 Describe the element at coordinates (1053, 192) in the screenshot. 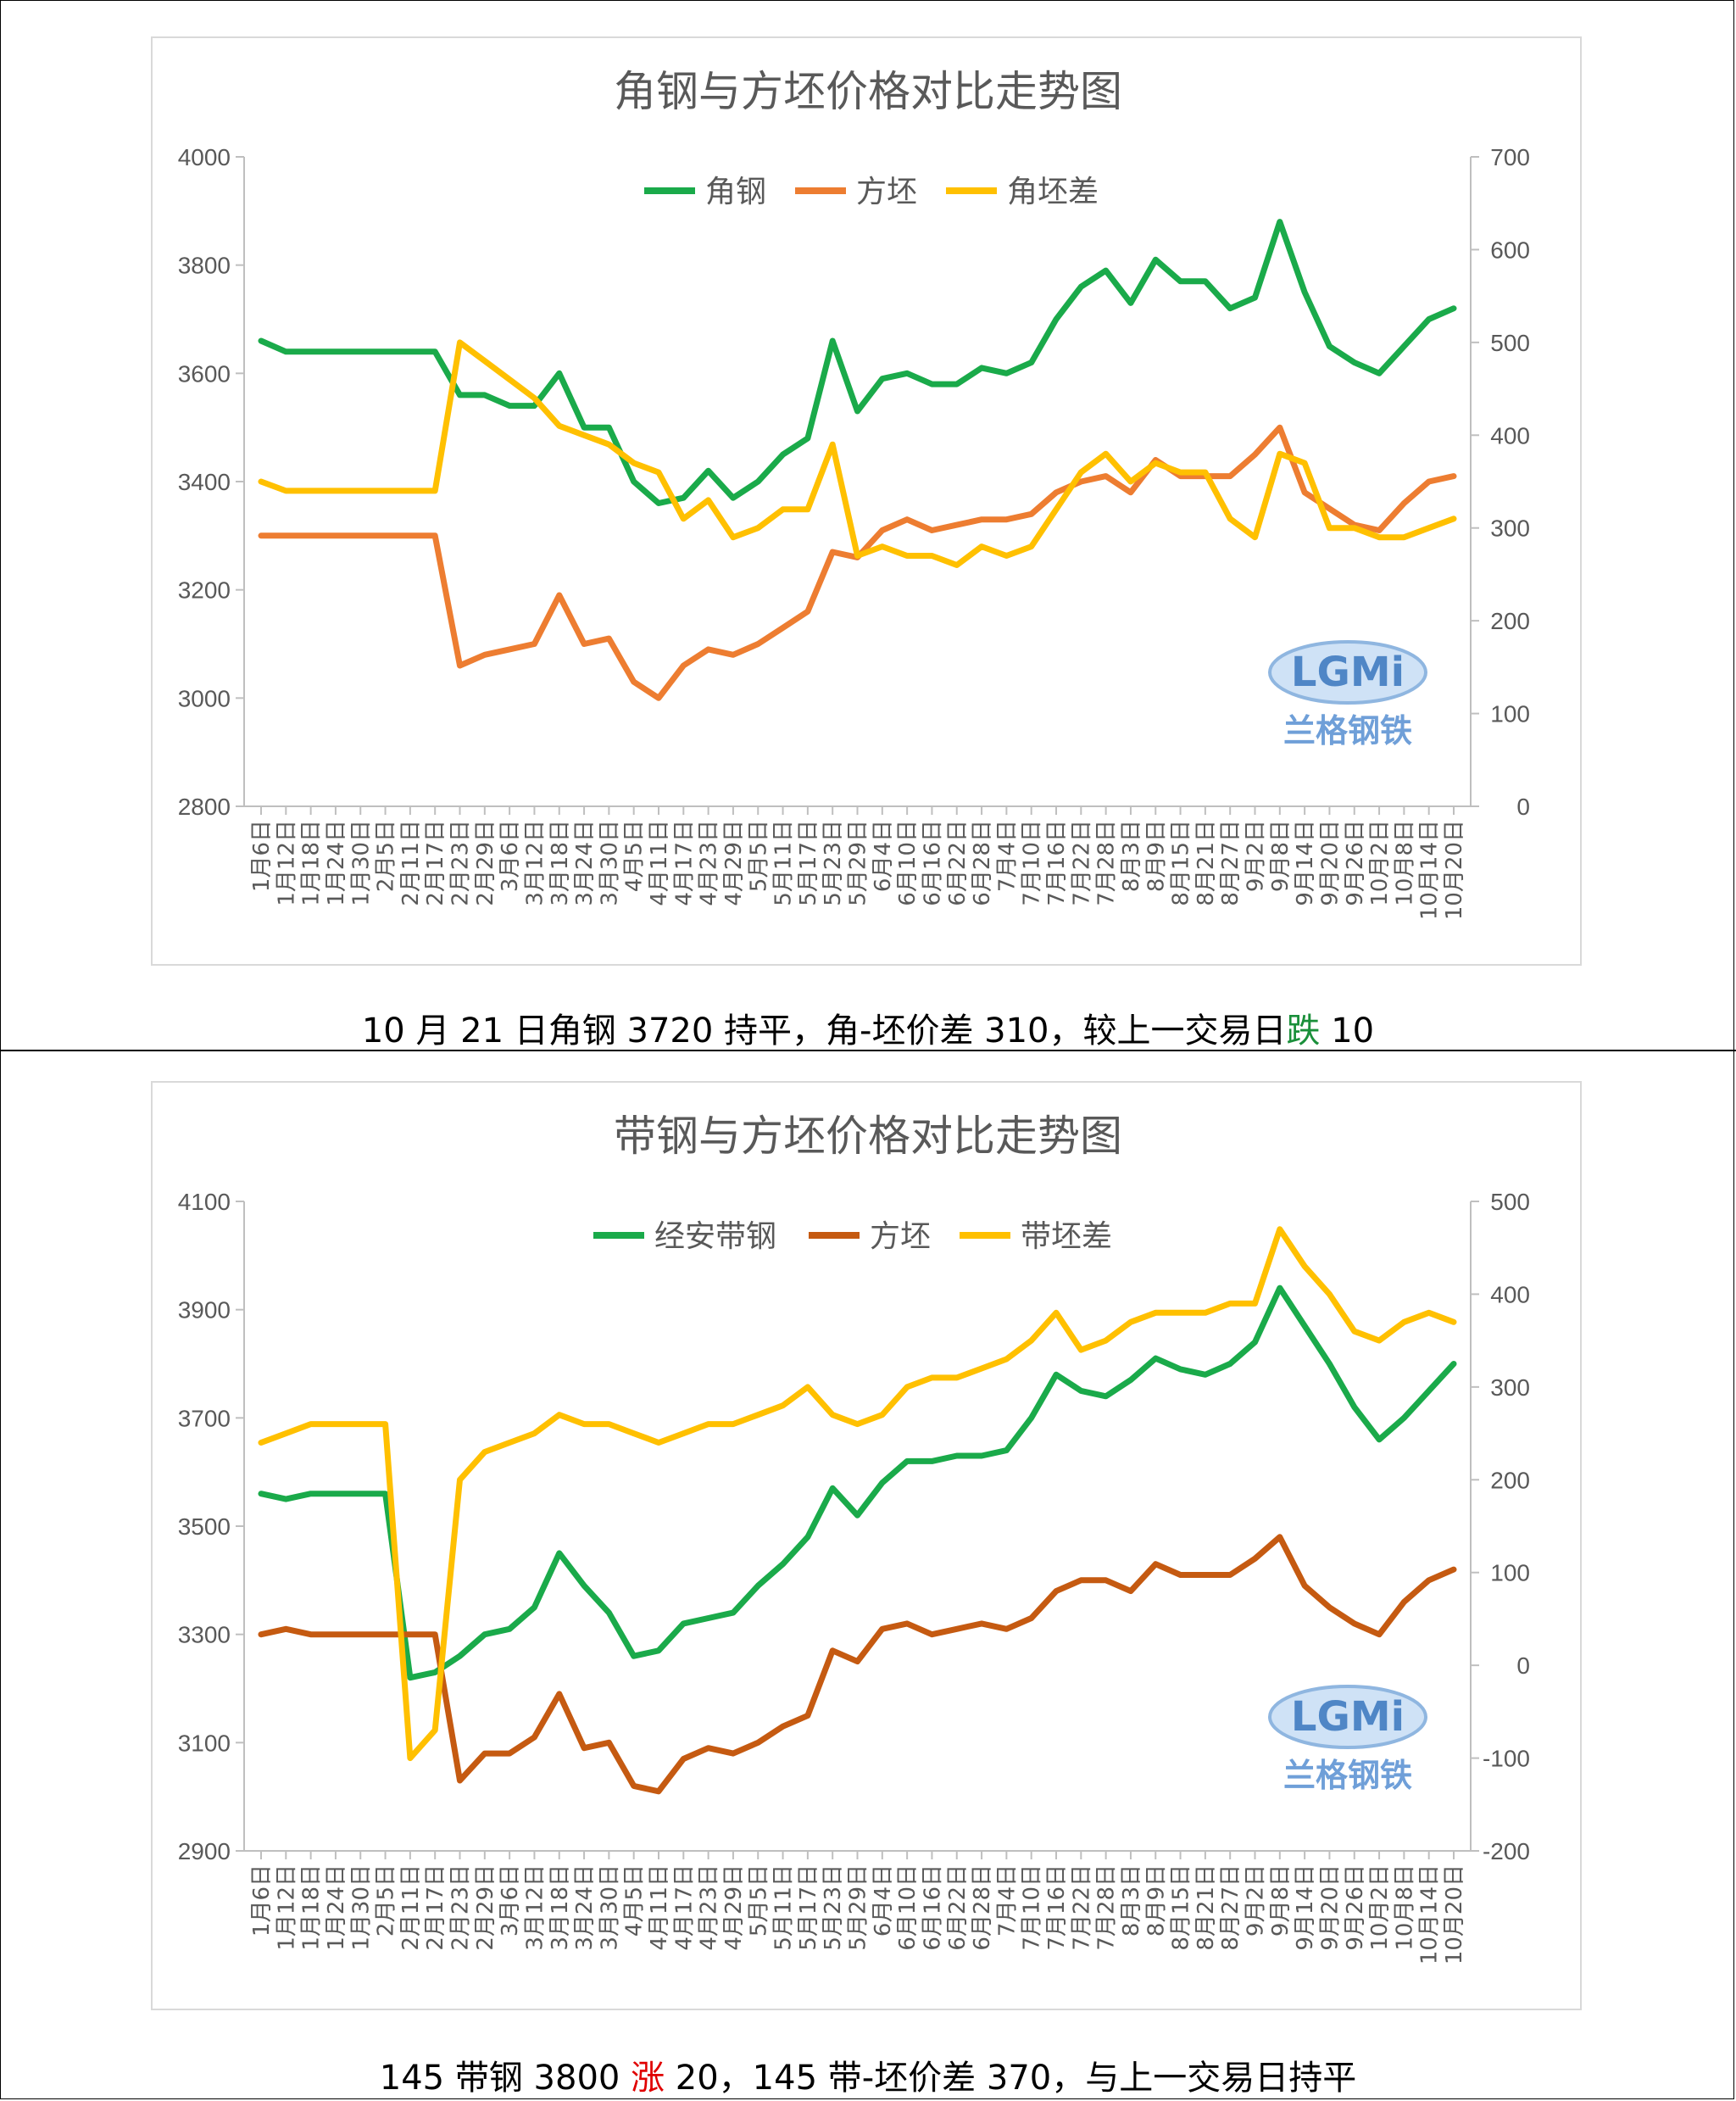

I see `legend-label: 角坯差` at that location.